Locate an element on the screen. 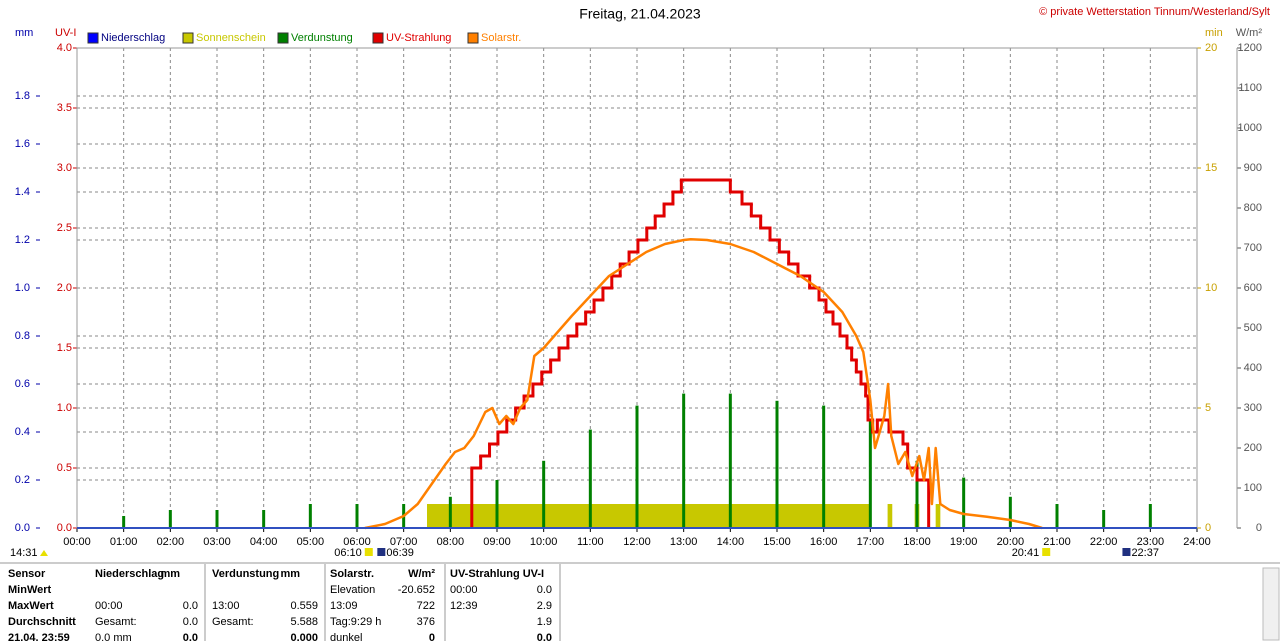 The height and width of the screenshot is (641, 1280). x-tick-label: 22:00 is located at coordinates (1104, 542).